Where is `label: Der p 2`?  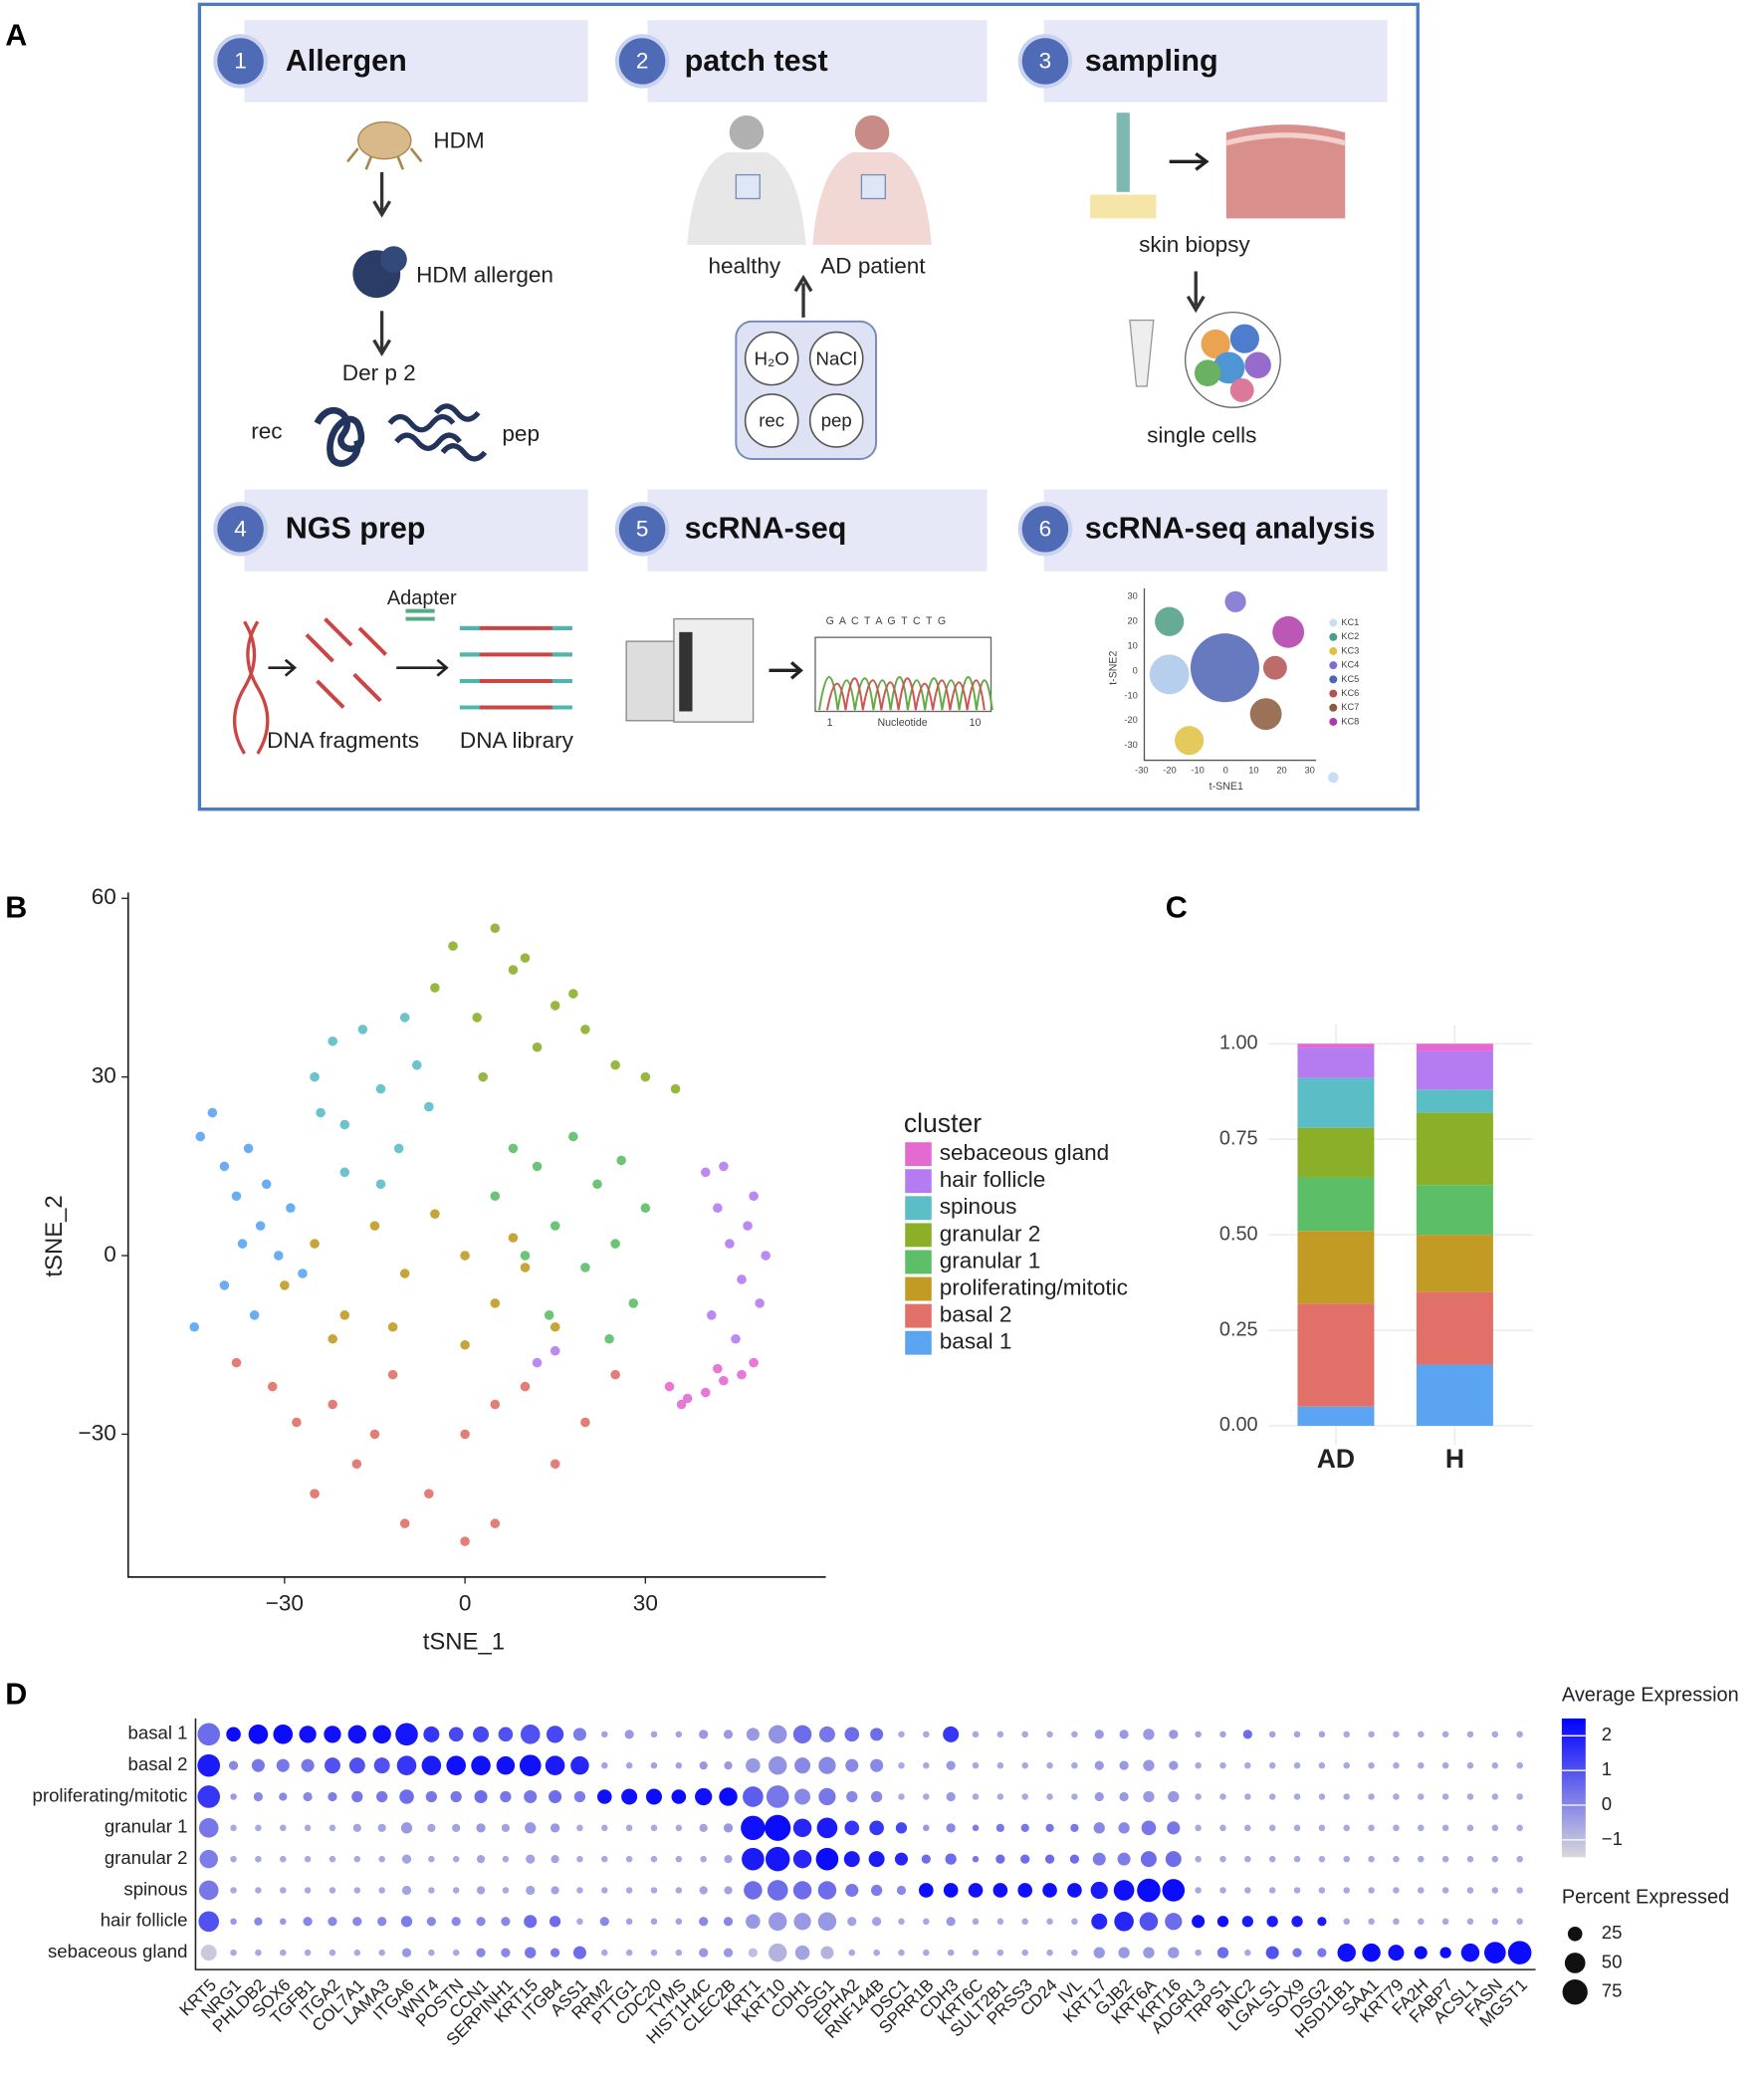
label: Der p 2 is located at coordinates (379, 372).